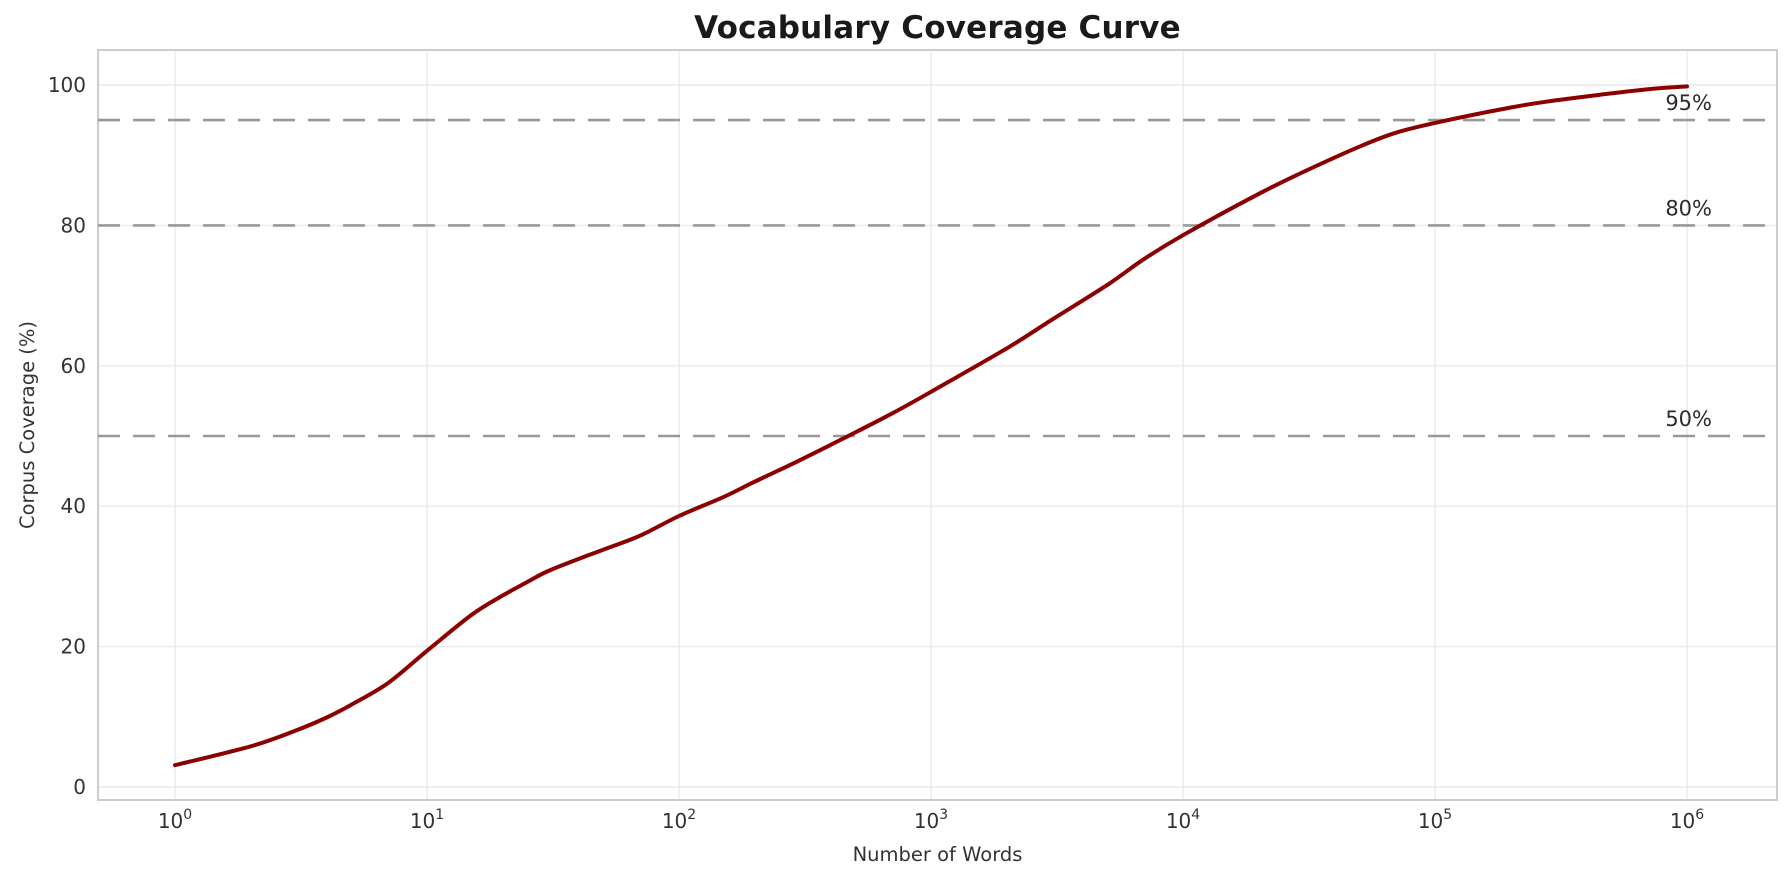  Describe the element at coordinates (1688, 419) in the screenshot. I see `reference-label-50: 50%` at that location.